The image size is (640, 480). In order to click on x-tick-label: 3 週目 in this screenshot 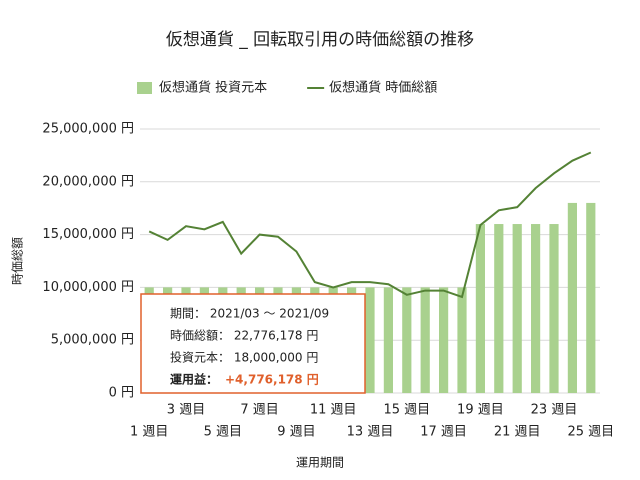, I will do `click(186, 410)`.